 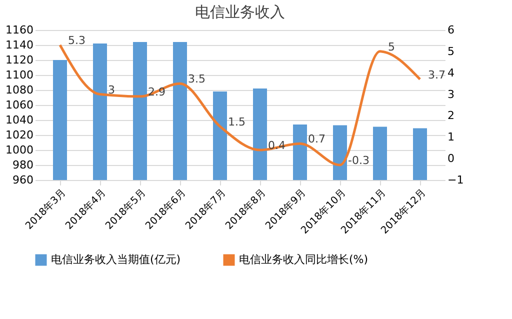 What do you see at coordinates (23, 180) in the screenshot?
I see `y-tick-label: 960` at bounding box center [23, 180].